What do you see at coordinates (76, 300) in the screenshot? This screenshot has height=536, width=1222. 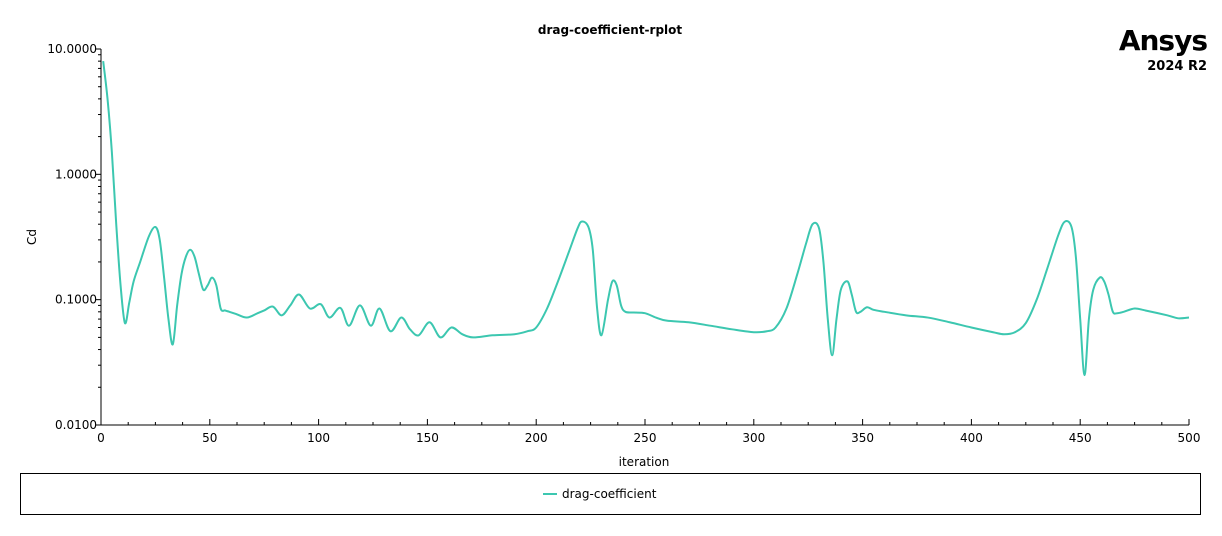 I see `y-tick-label: 0.1000` at bounding box center [76, 300].